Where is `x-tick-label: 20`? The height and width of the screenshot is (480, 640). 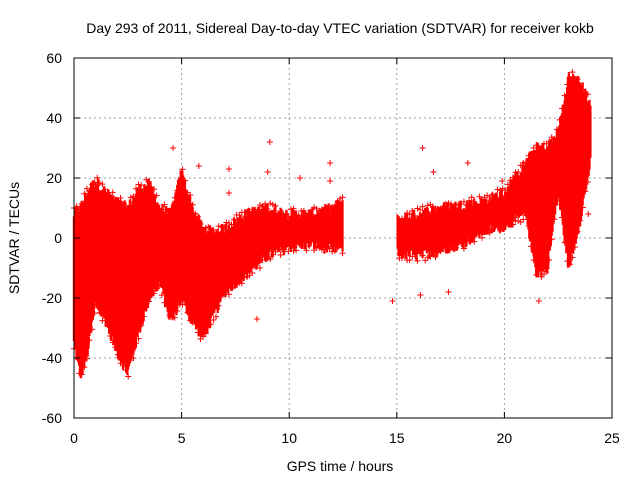 x-tick-label: 20 is located at coordinates (505, 438).